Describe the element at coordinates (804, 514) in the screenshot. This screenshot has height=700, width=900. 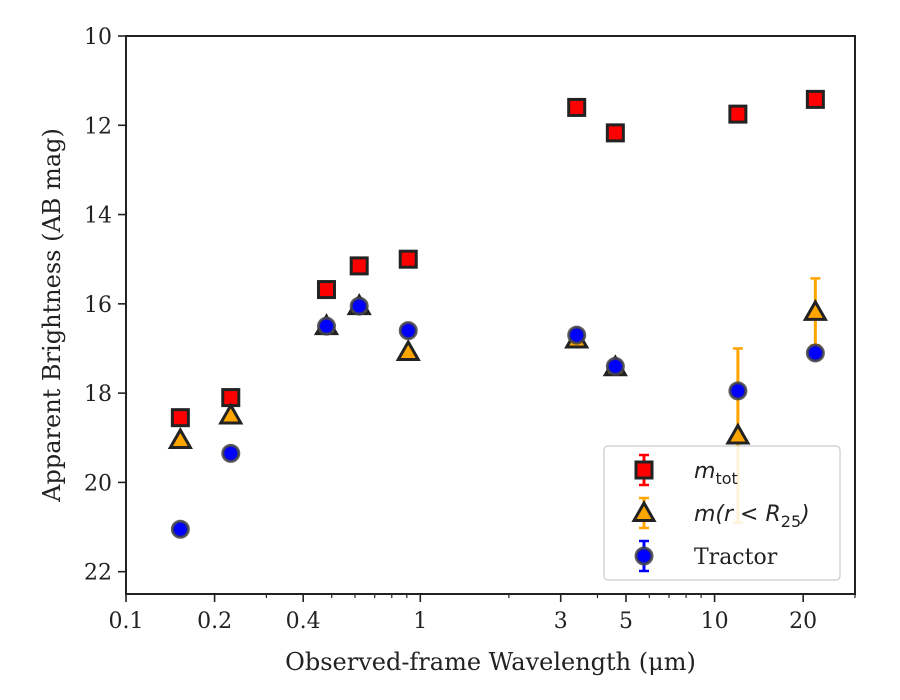
I see `legend-label-tail: )` at that location.